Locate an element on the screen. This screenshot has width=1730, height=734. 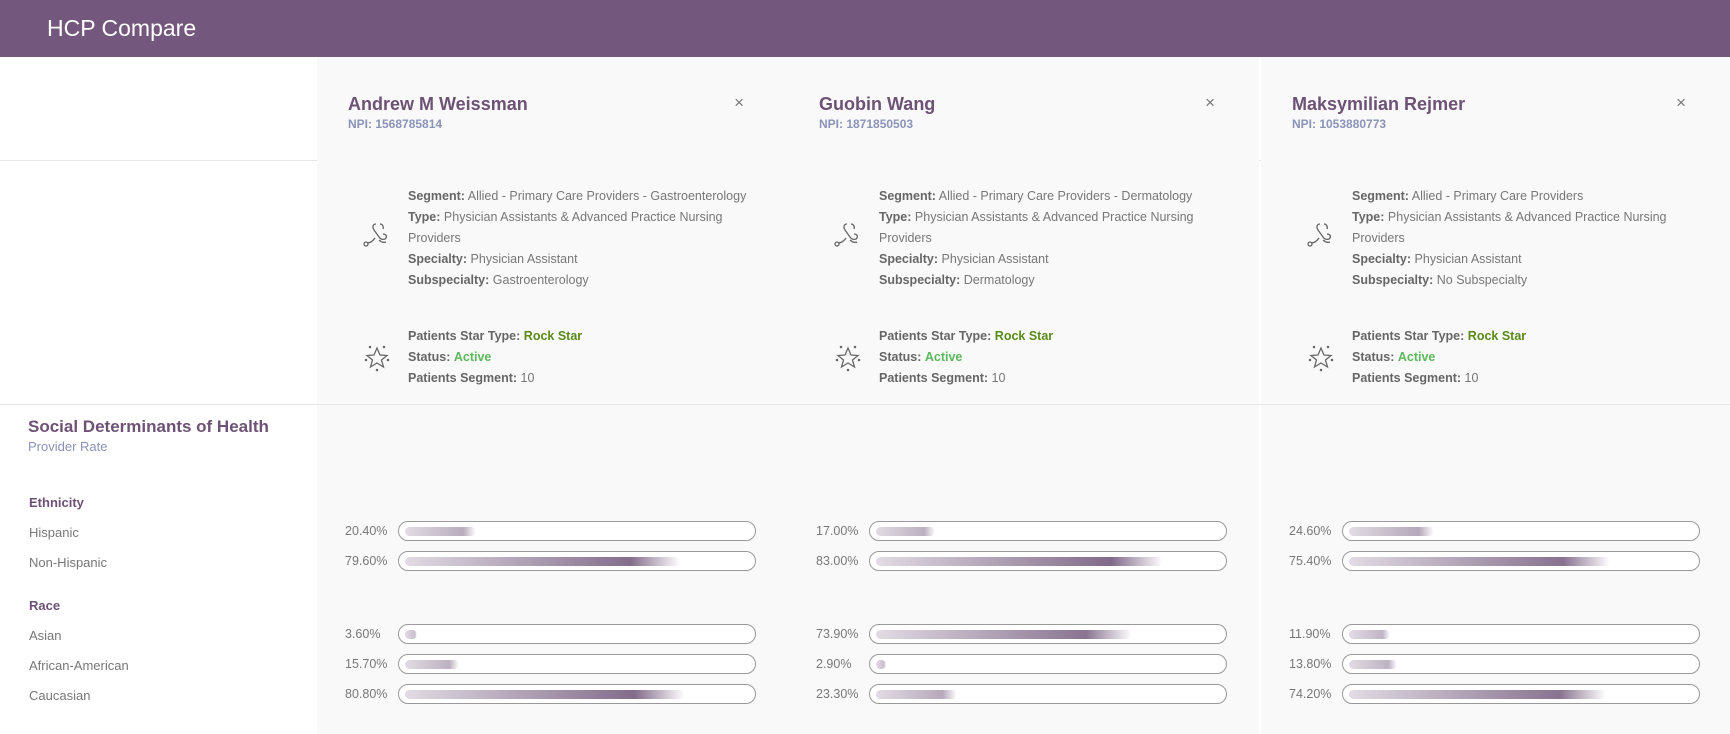
app-header: HCP Compare is located at coordinates (865, 28).